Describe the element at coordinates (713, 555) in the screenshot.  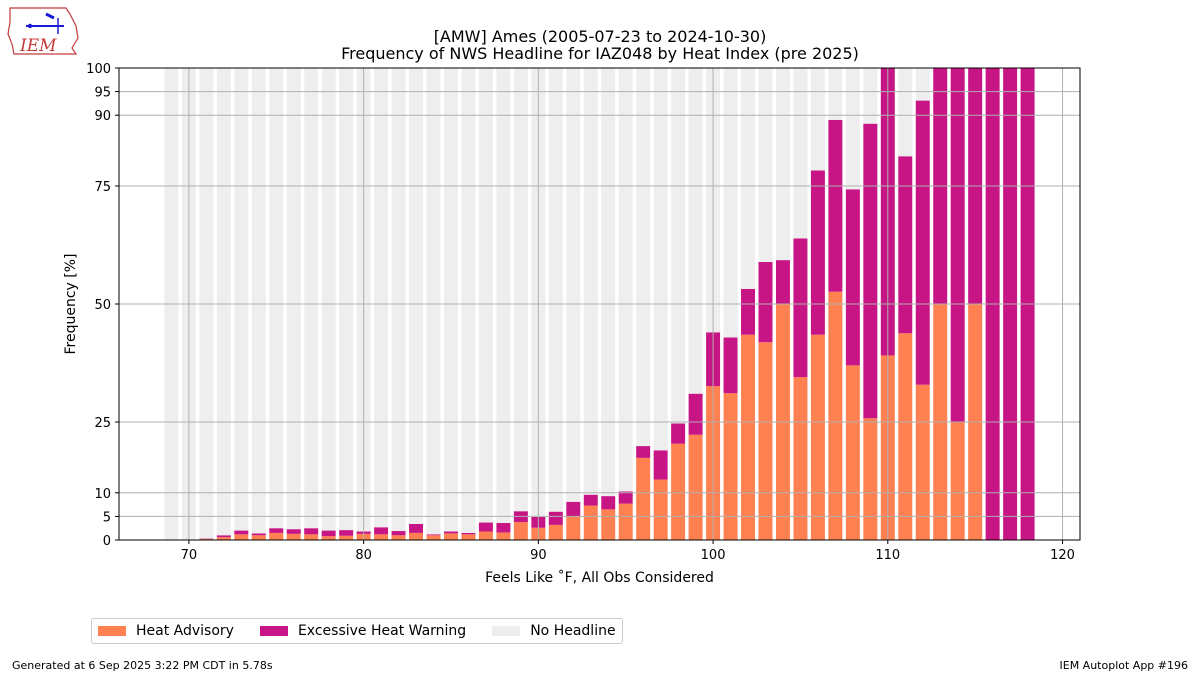
I see `x-tick-label: 100` at that location.